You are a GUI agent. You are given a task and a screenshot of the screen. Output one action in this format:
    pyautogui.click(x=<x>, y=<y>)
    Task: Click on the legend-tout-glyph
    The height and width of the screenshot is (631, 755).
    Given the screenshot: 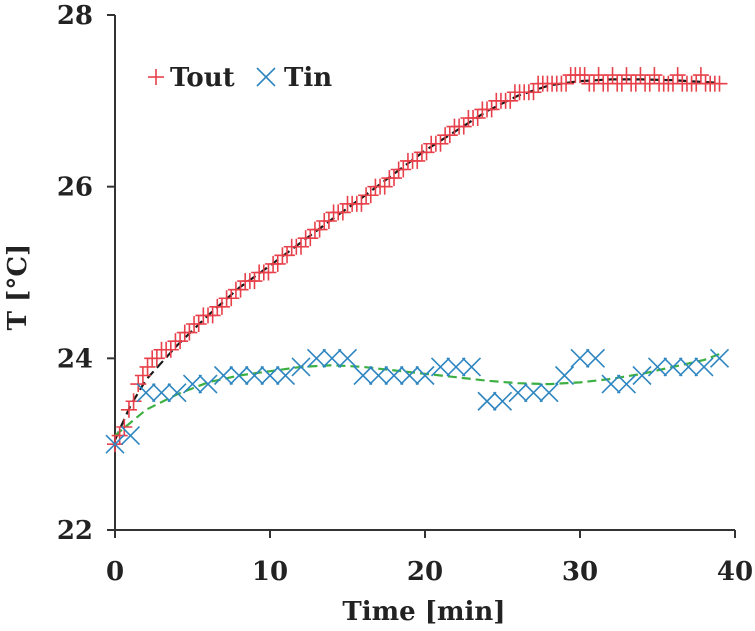 What is the action you would take?
    pyautogui.click(x=156, y=77)
    